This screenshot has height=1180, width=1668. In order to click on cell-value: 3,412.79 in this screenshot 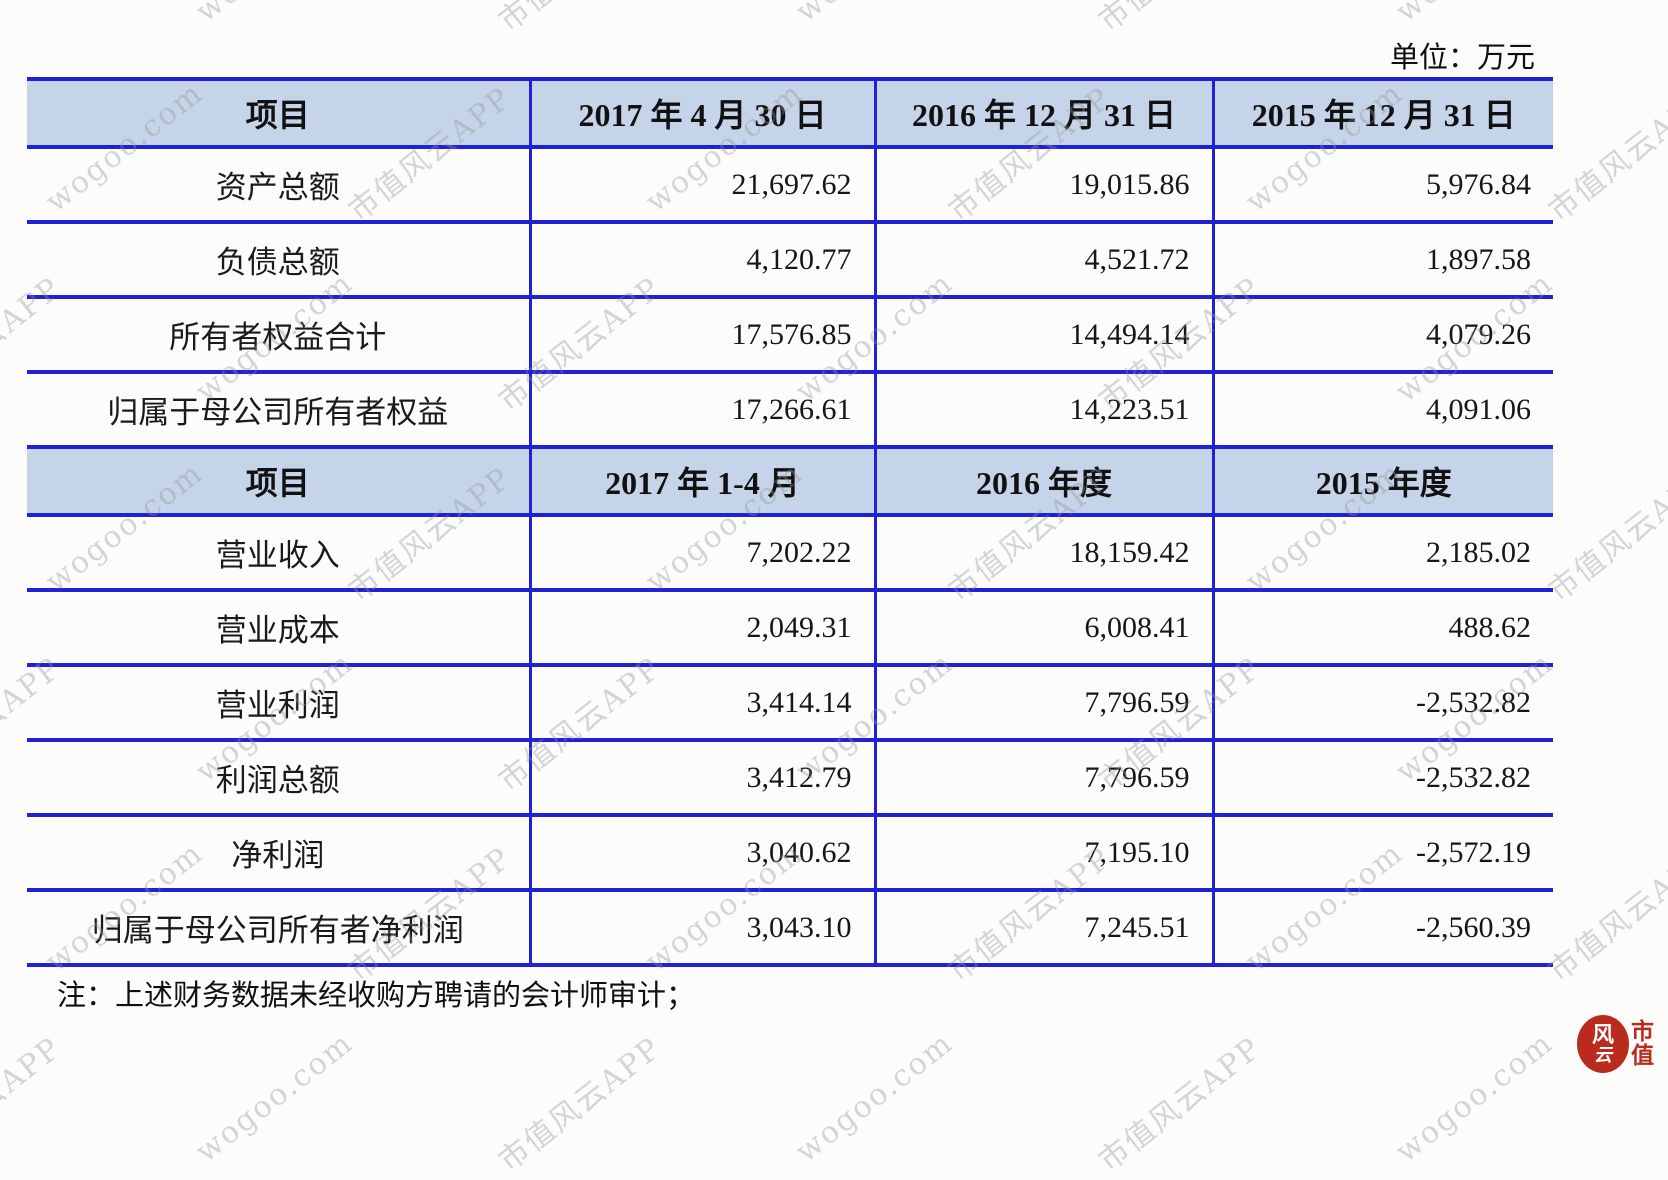, I will do `click(701, 778)`.